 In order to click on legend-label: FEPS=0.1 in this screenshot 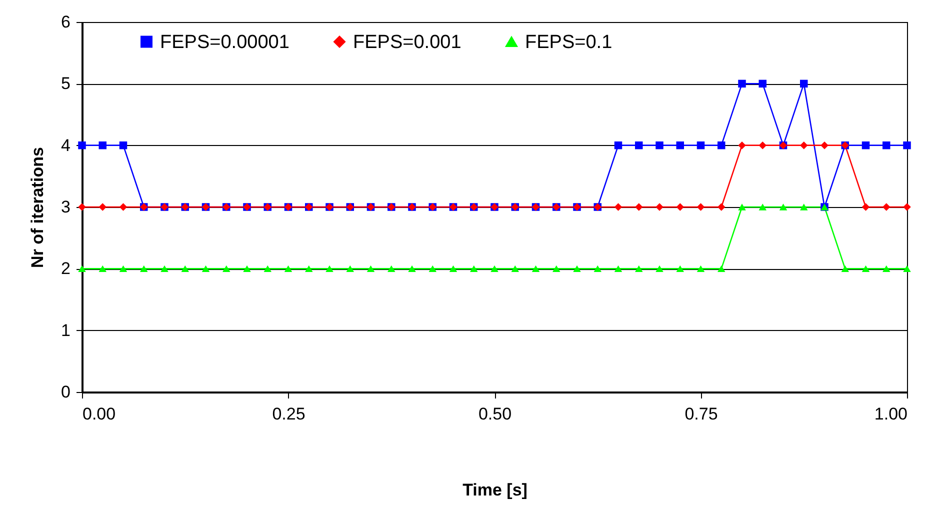, I will do `click(568, 42)`.